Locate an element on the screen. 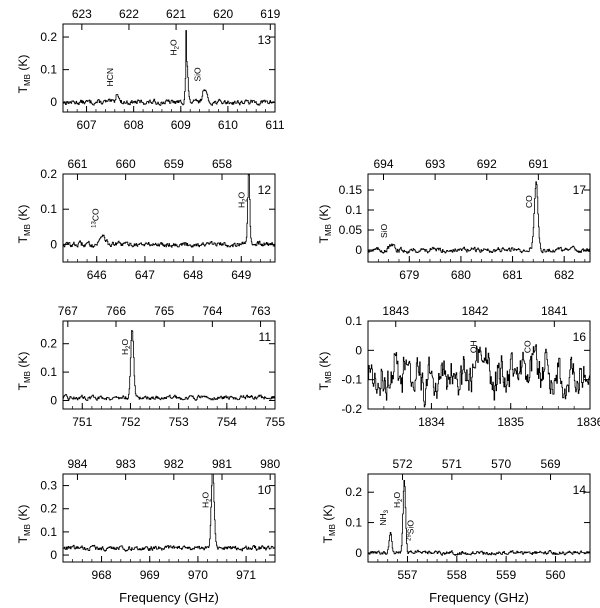 The height and width of the screenshot is (608, 600). top-tick-label: 765 is located at coordinates (164, 311).